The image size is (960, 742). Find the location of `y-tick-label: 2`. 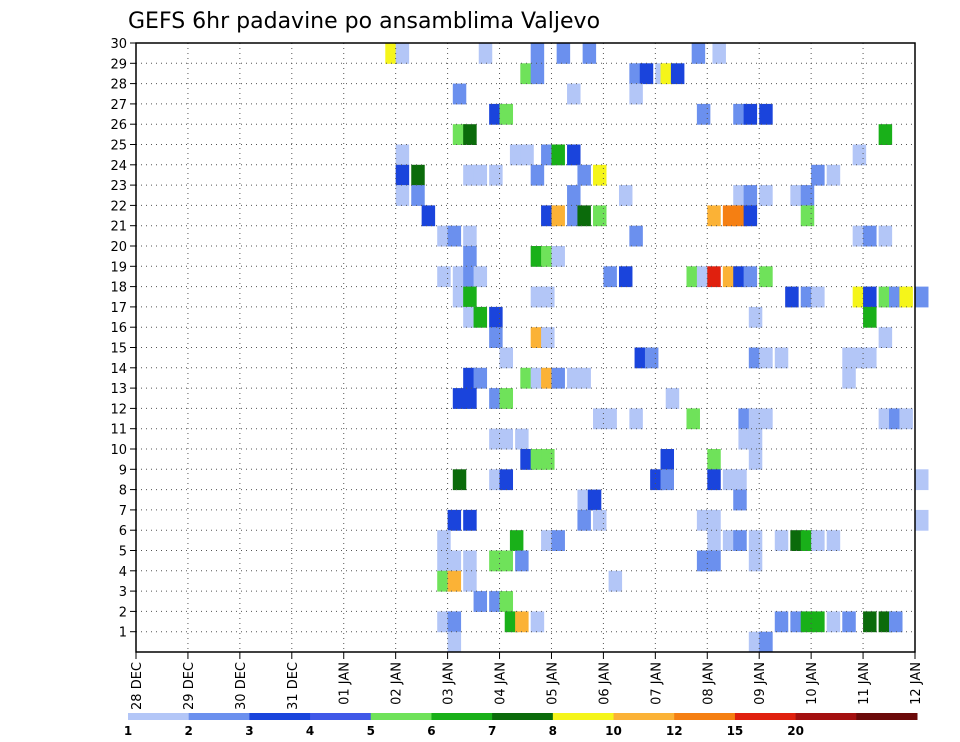

y-tick-label: 2 is located at coordinates (123, 612).